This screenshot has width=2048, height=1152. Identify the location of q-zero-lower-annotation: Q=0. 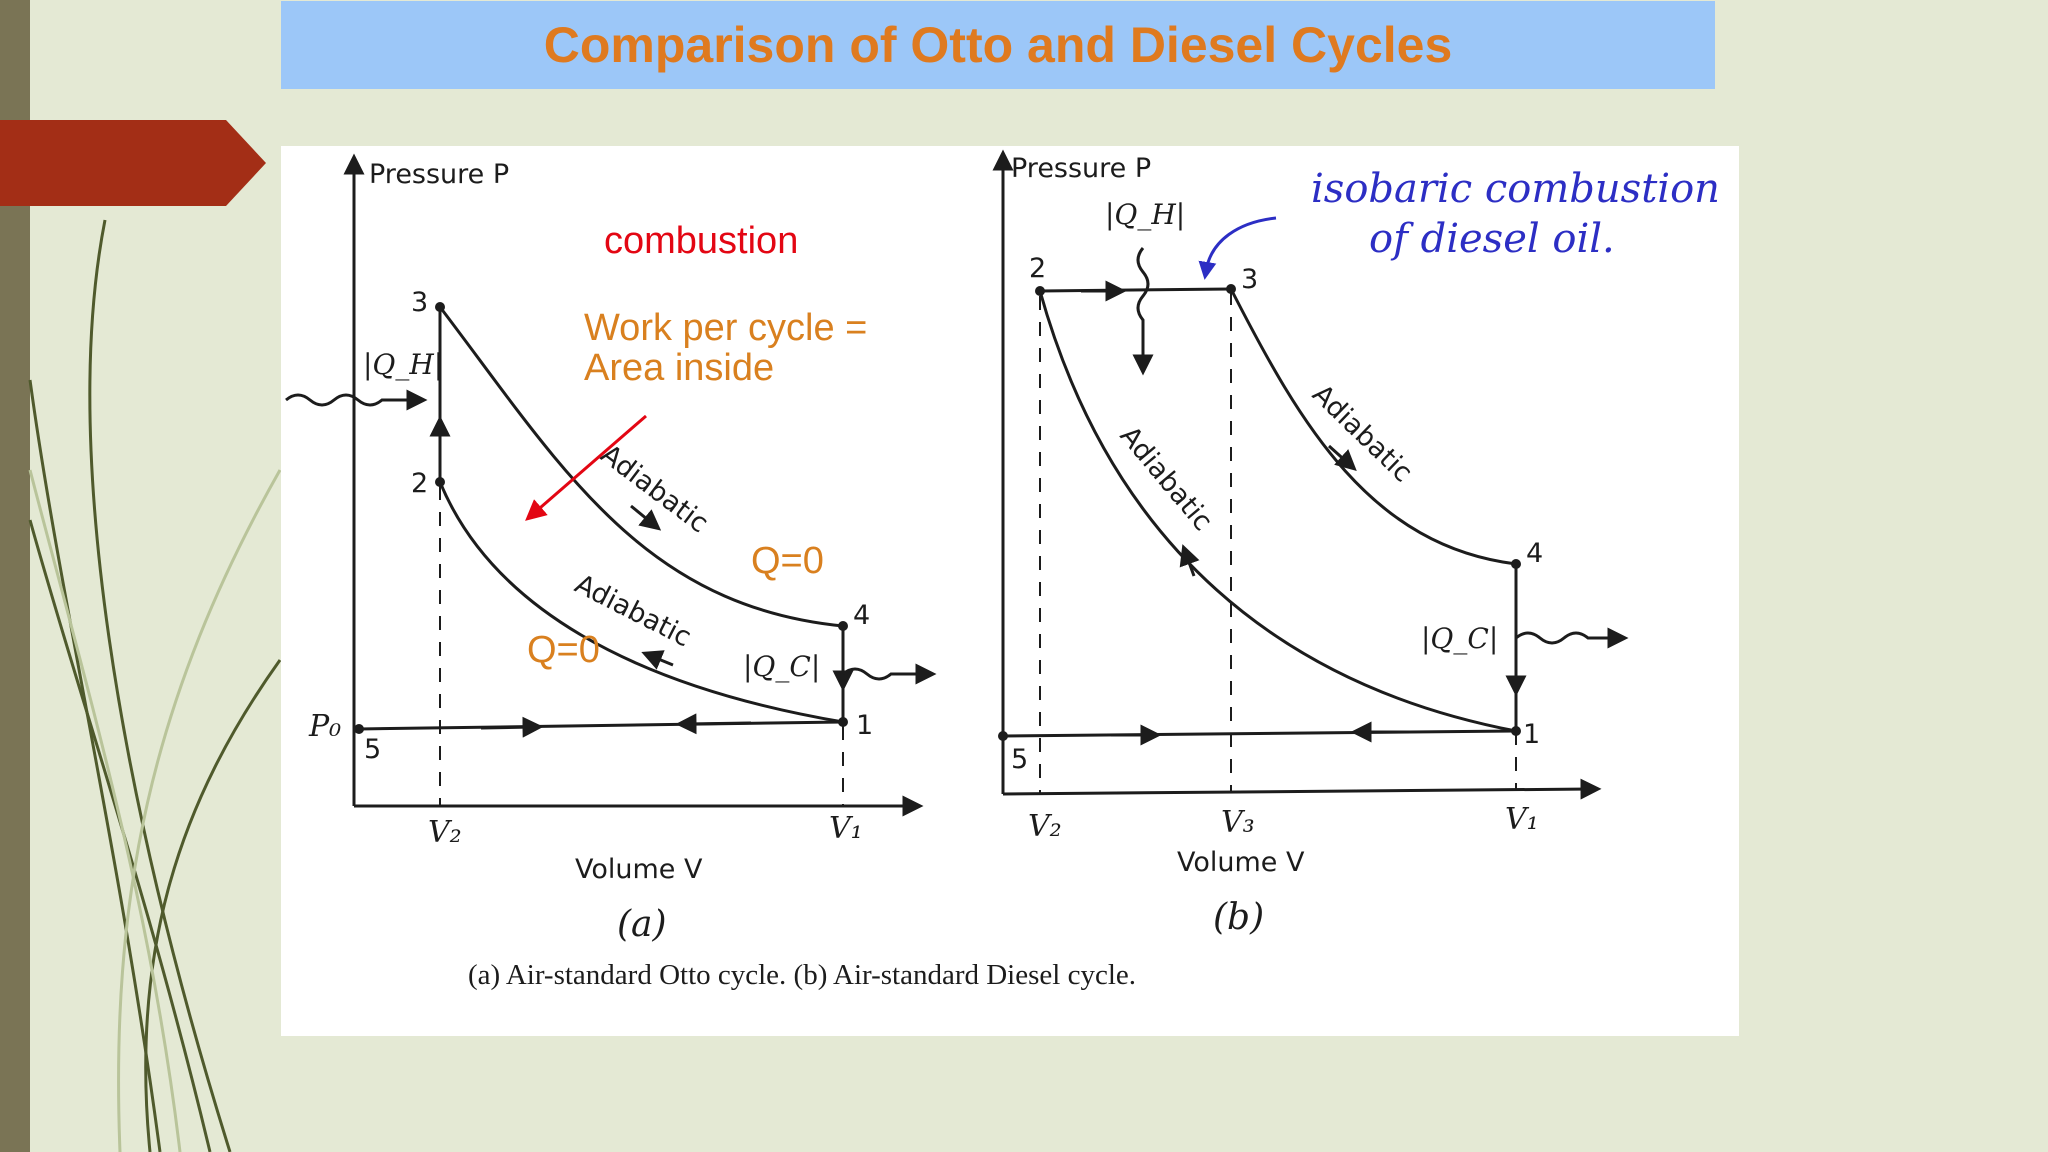
(563, 650).